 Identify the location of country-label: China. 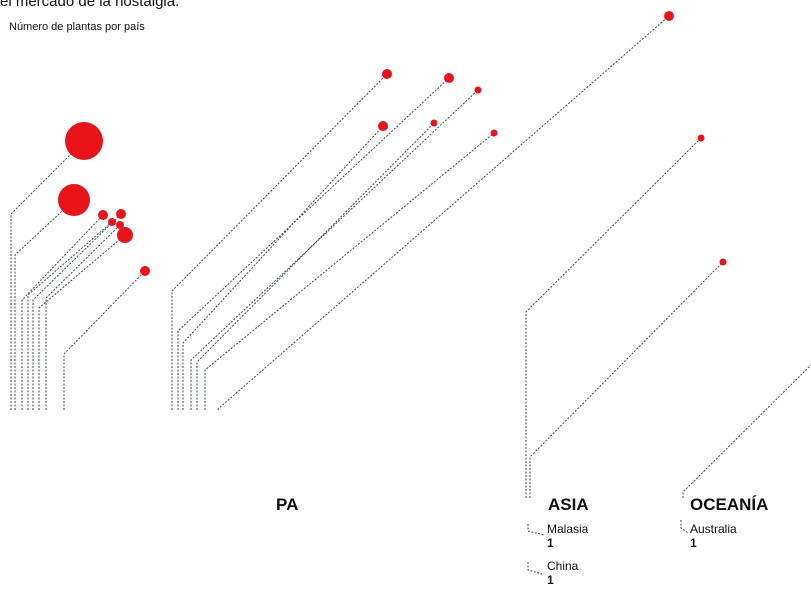
(563, 566).